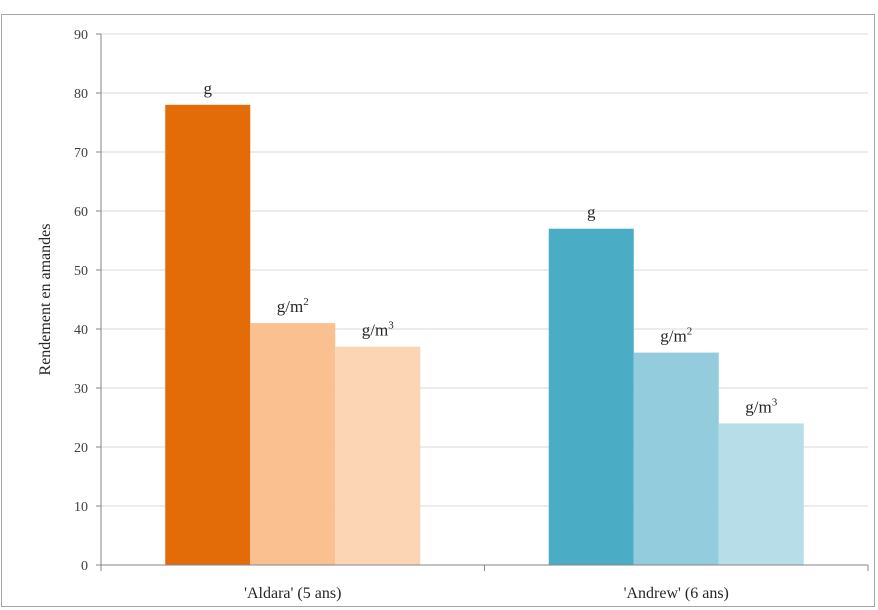  Describe the element at coordinates (81, 153) in the screenshot. I see `y-tick-label: 70` at that location.